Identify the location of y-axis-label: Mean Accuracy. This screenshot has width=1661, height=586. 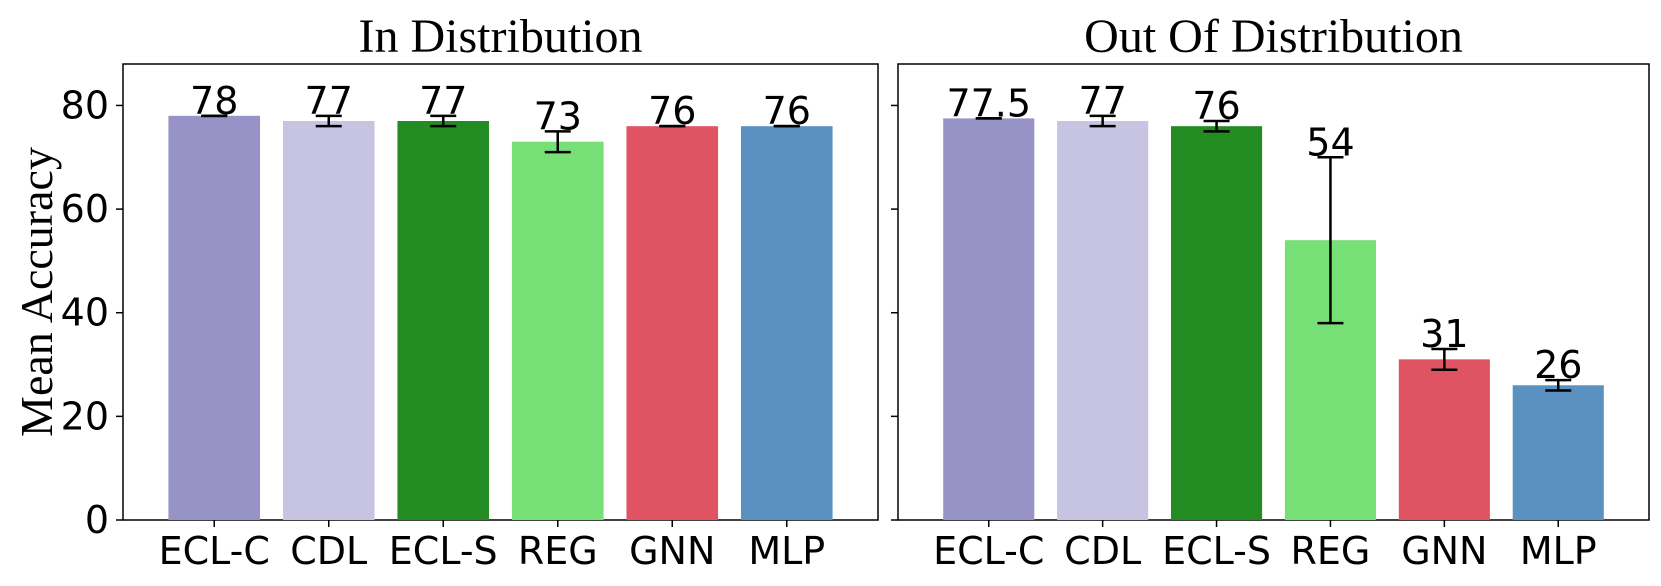
(36, 292).